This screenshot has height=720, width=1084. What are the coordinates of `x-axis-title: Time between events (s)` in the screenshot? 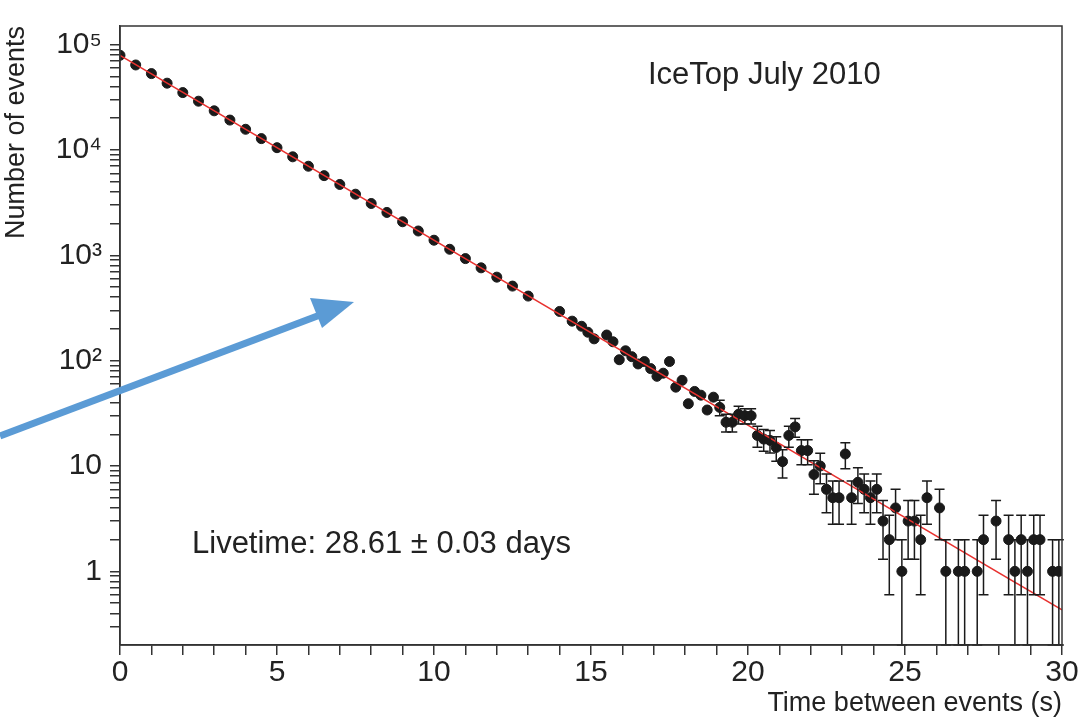 It's located at (914, 702).